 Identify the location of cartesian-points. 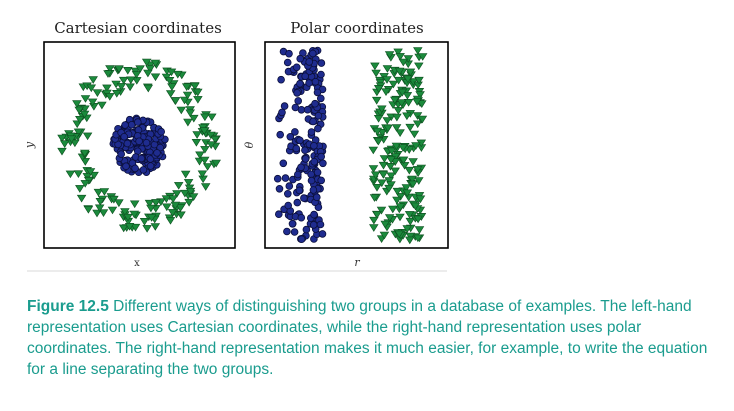
(139, 145).